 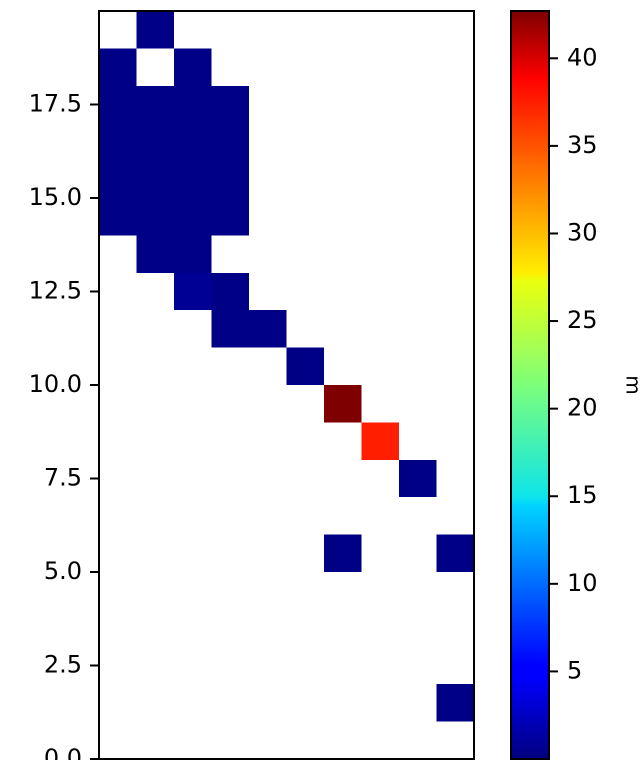 I want to click on y-tick-label: 12.5, so click(x=55, y=291).